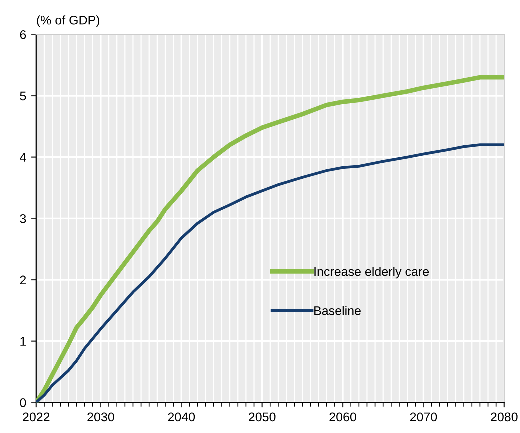  I want to click on x-tick-label: 2050, so click(262, 417).